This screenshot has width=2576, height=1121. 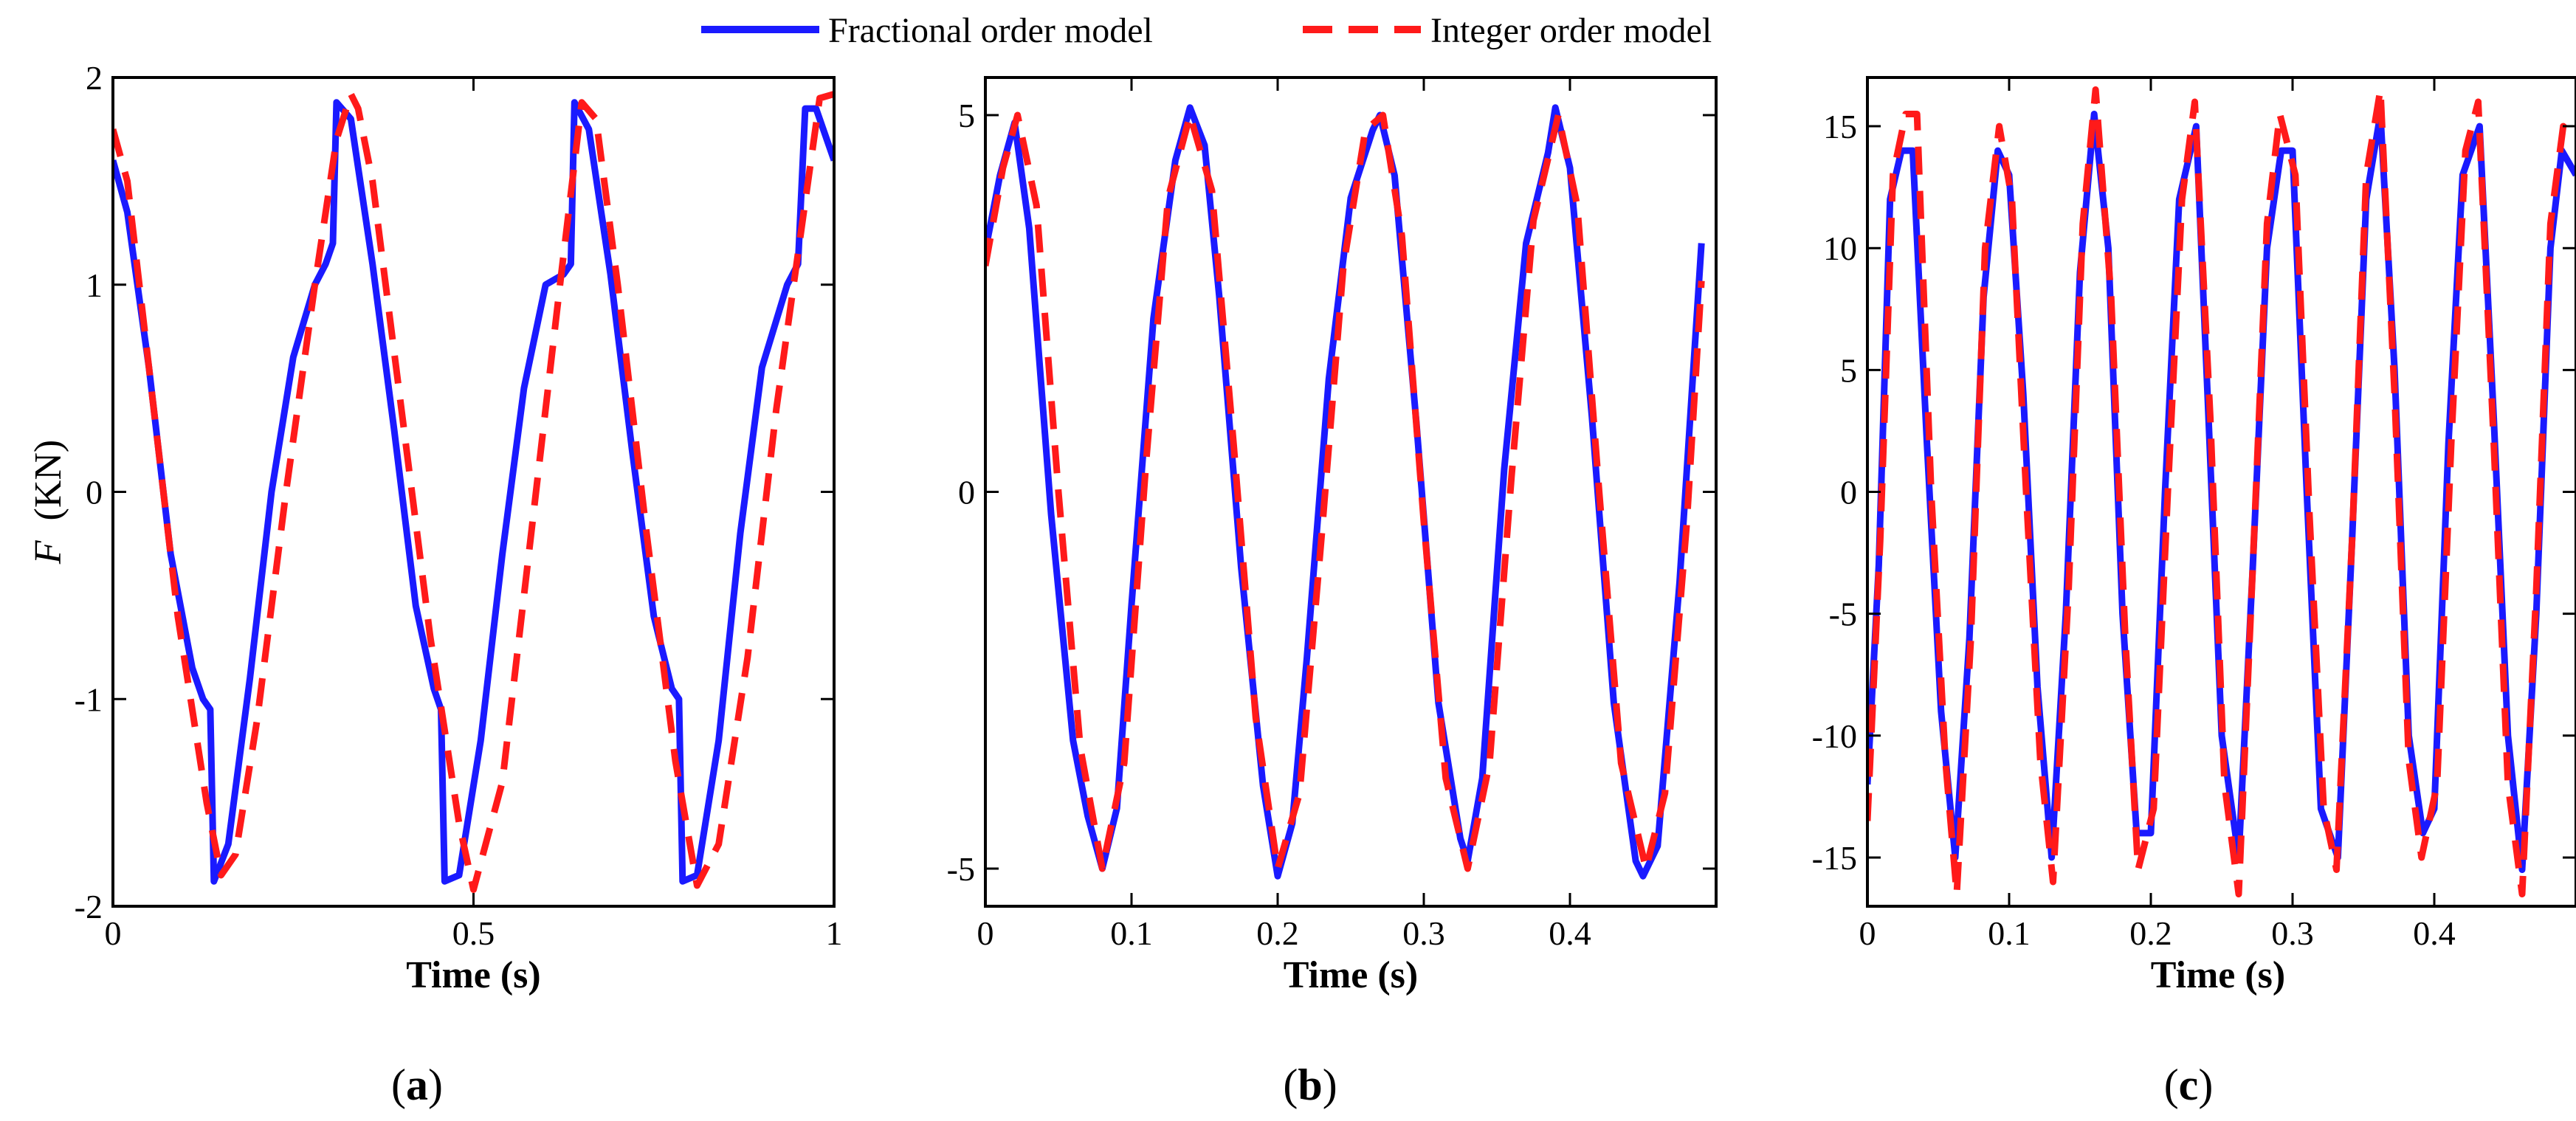 I want to click on panel-label-c: (c), so click(x=2189, y=1084).